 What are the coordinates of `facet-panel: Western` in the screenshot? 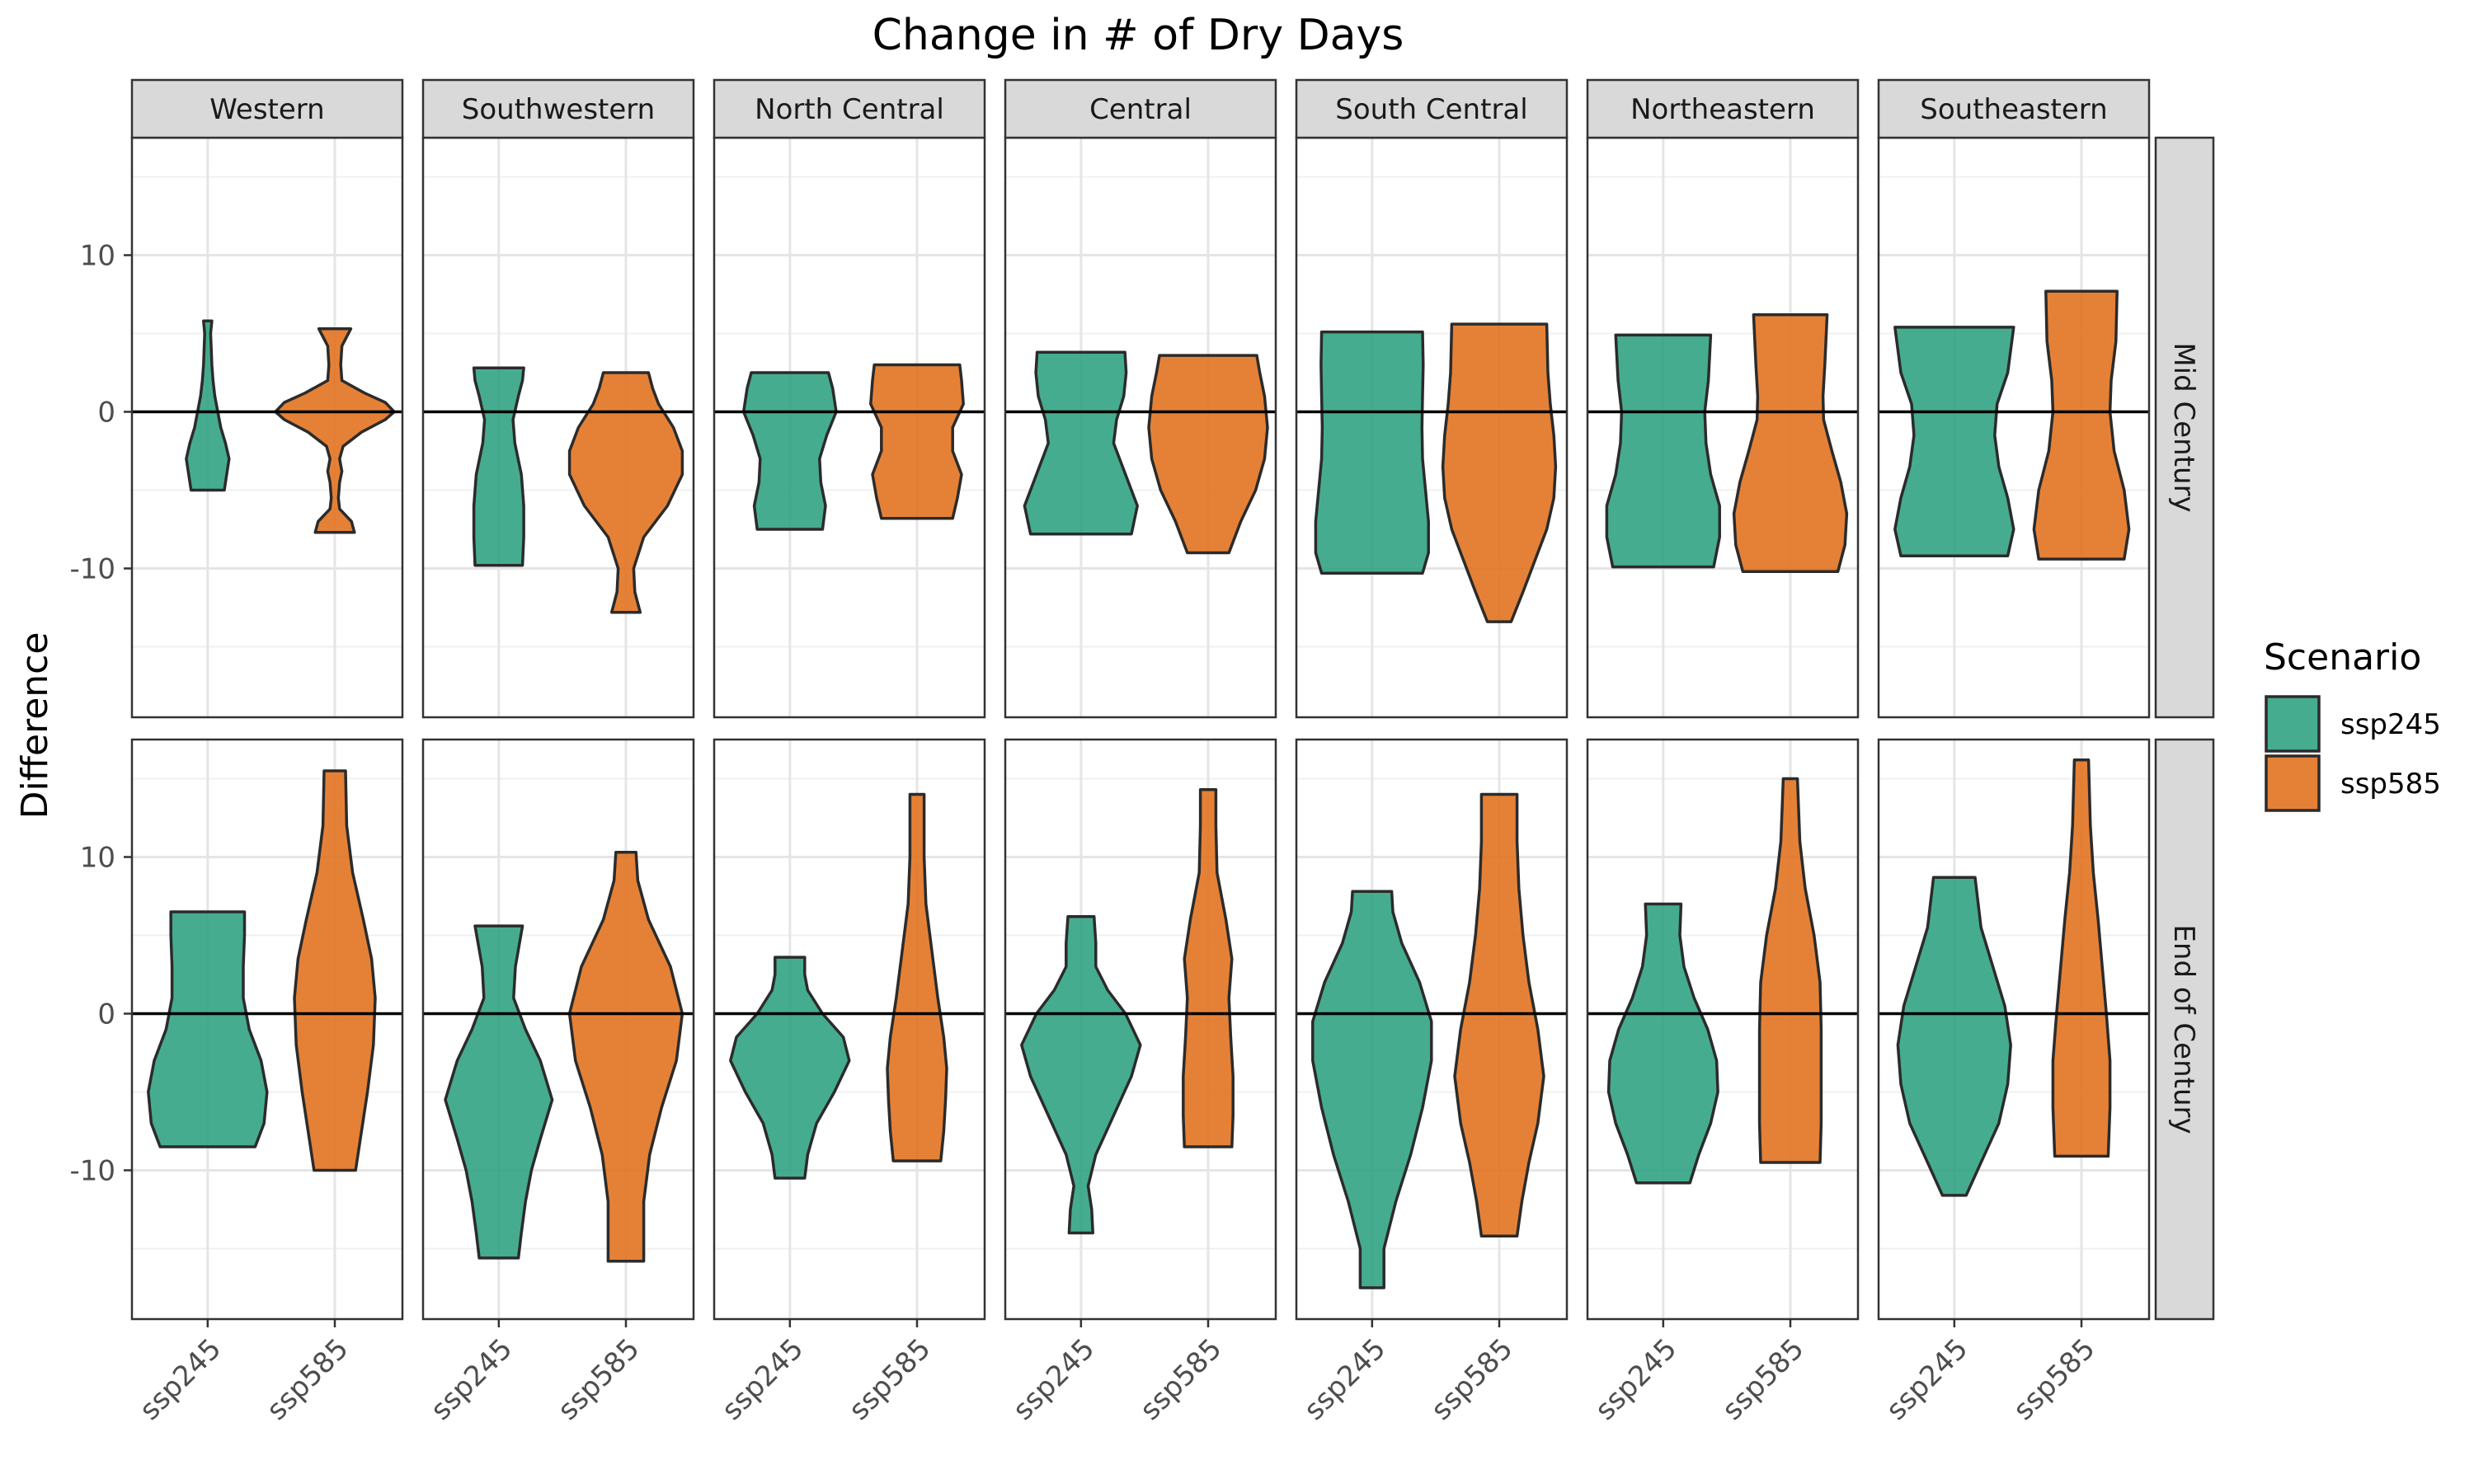 It's located at (267, 398).